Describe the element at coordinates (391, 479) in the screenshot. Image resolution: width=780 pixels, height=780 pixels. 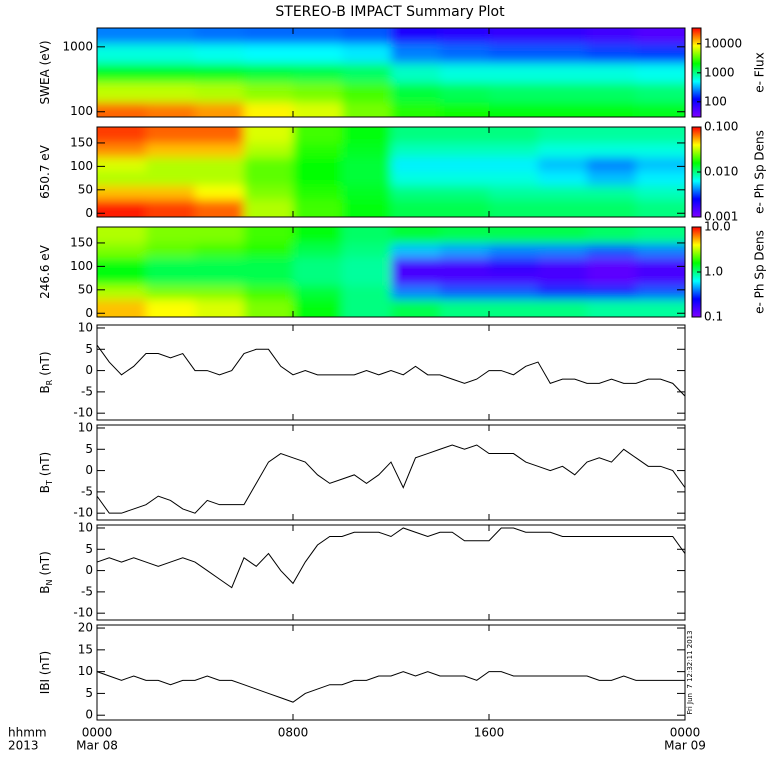
I see `line` at that location.